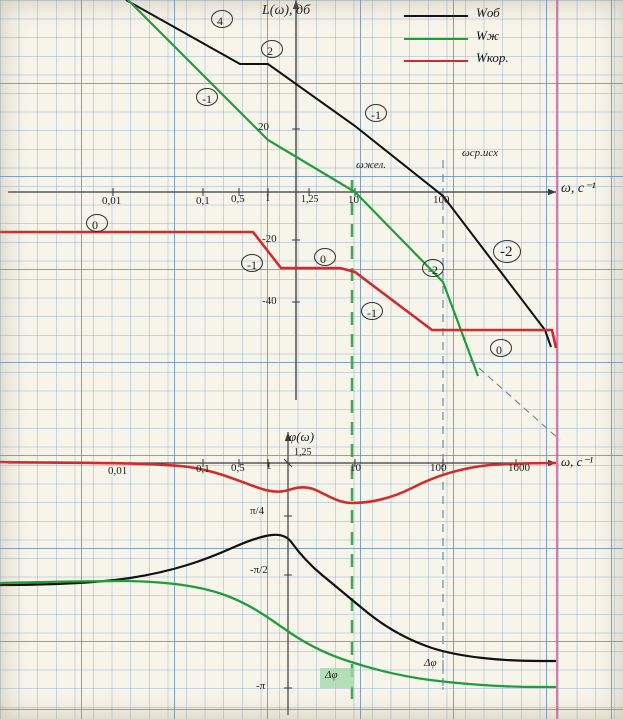  Describe the element at coordinates (438, 468) in the screenshot. I see `phase-xtick-6: 100` at that location.